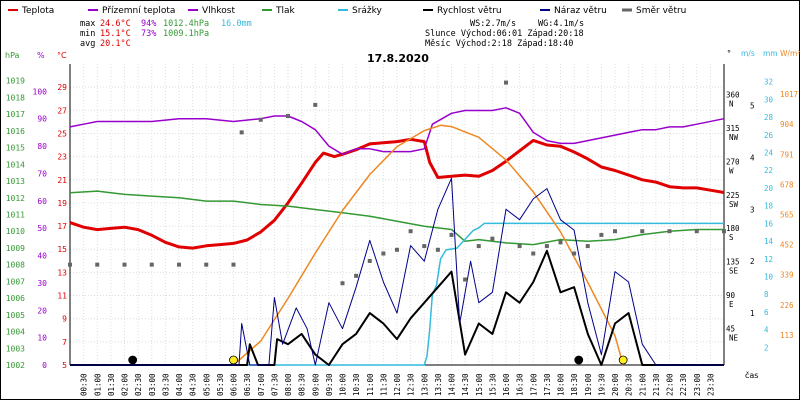  Describe the element at coordinates (752, 209) in the screenshot. I see `ms-tick-2: 3` at that location.